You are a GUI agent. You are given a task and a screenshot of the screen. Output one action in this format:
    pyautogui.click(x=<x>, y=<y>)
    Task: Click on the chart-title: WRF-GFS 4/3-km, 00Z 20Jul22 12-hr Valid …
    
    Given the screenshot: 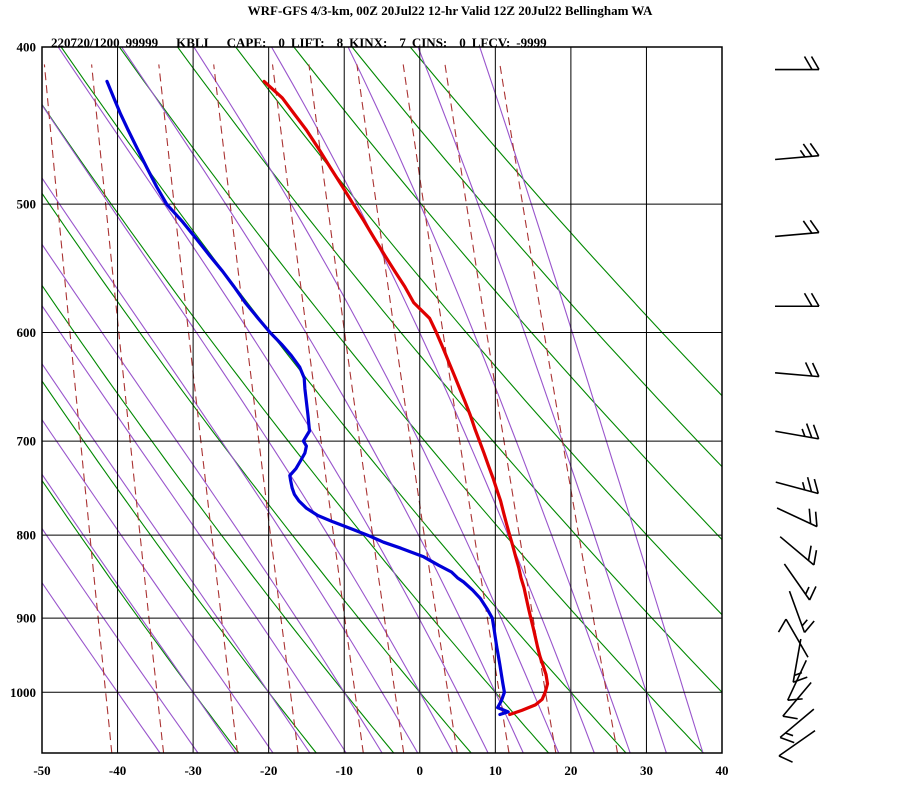 What is the action you would take?
    pyautogui.click(x=450, y=10)
    